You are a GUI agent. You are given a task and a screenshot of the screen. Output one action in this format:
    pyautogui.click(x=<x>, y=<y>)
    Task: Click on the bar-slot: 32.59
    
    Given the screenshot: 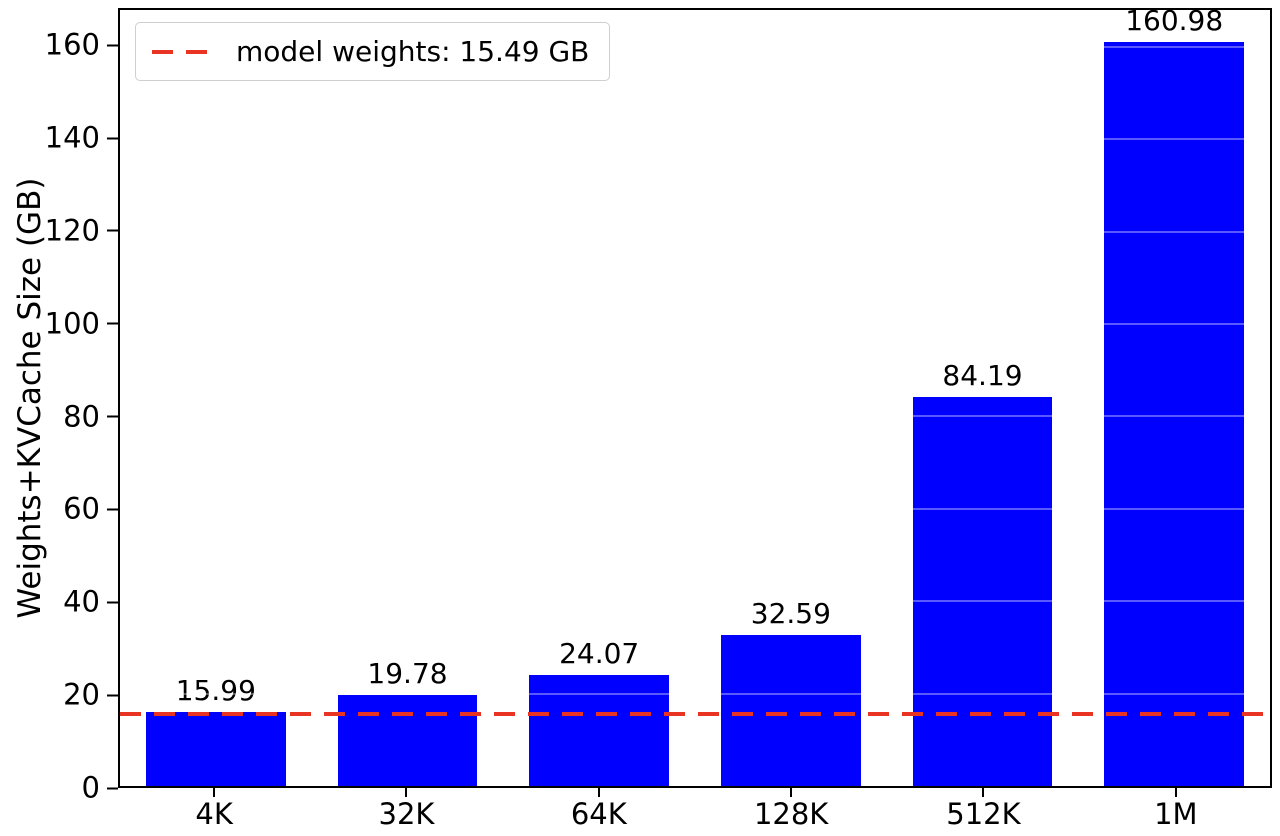 What is the action you would take?
    pyautogui.click(x=791, y=398)
    